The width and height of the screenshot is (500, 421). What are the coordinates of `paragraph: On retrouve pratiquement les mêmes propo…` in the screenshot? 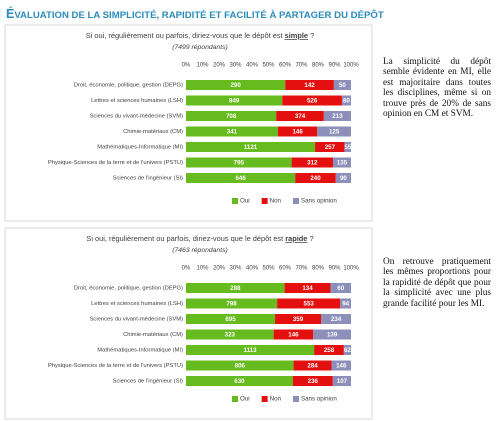 It's located at (437, 283).